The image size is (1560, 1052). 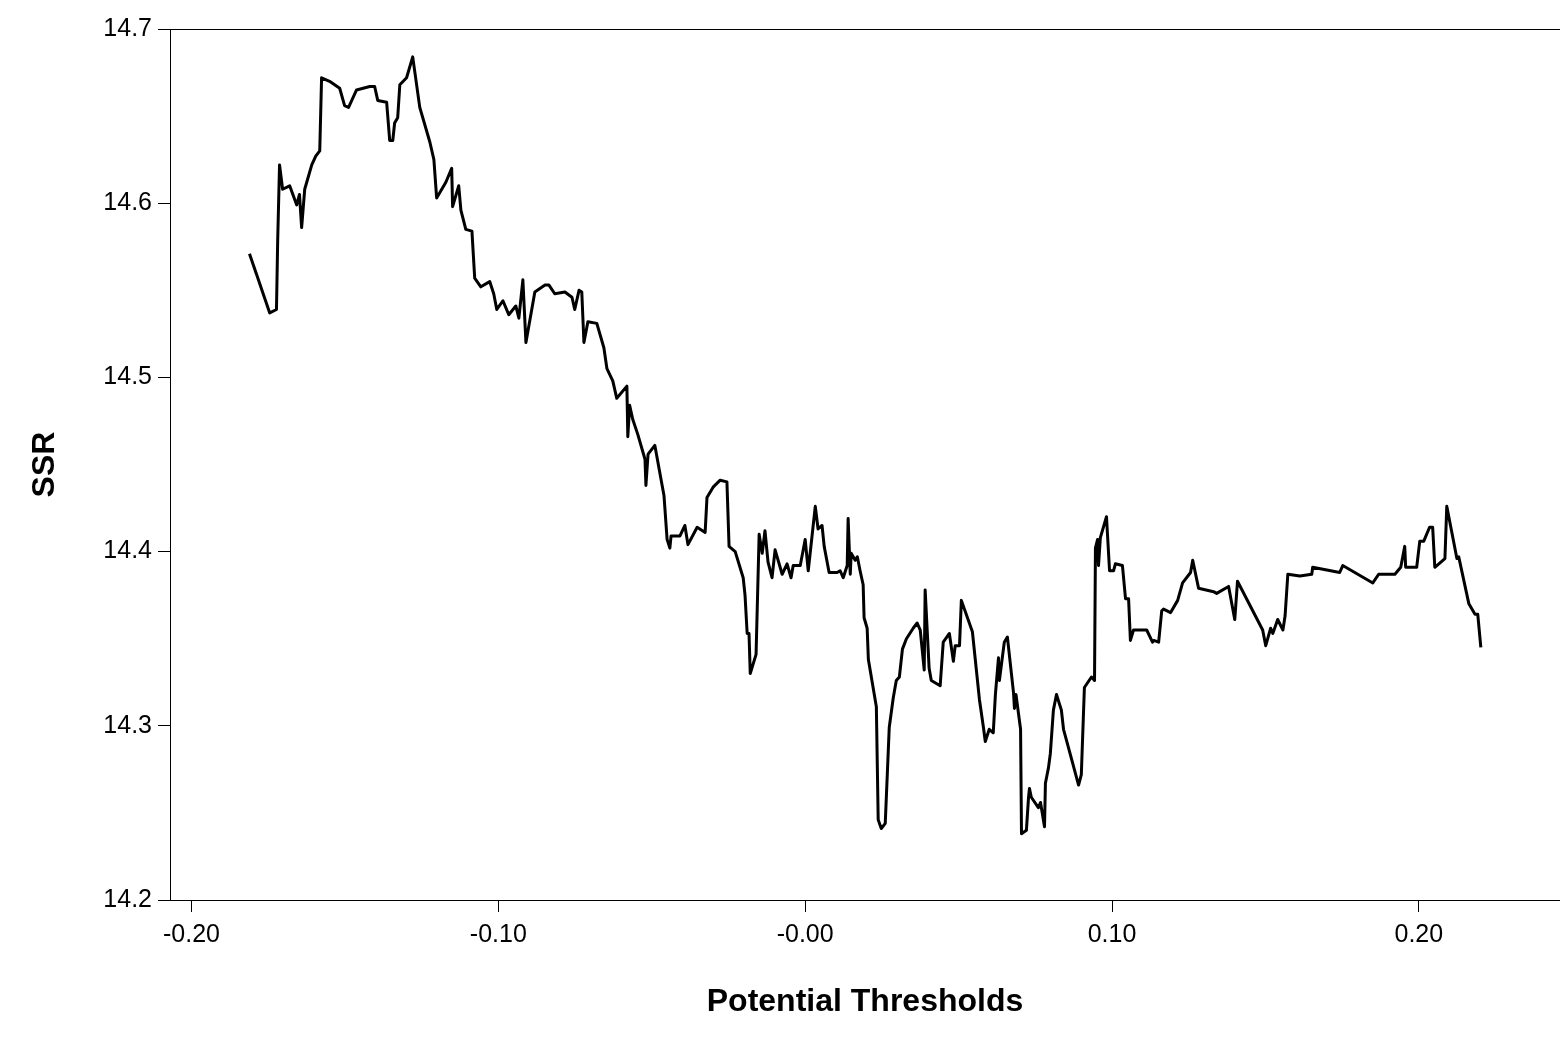 What do you see at coordinates (191, 932) in the screenshot?
I see `x-tick-label: -0.20` at bounding box center [191, 932].